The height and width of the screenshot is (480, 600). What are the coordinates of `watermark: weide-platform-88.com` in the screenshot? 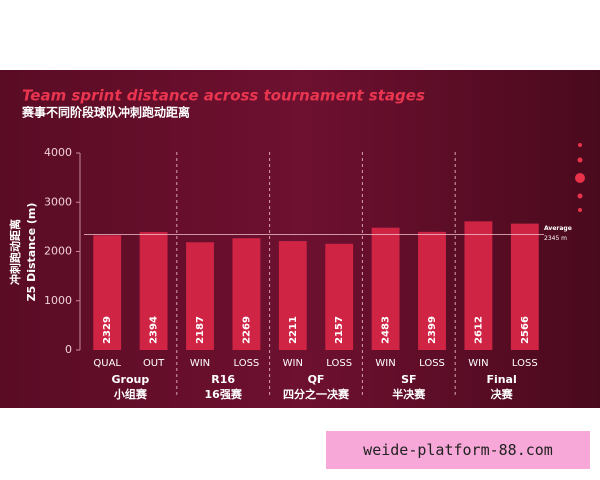 It's located at (458, 450).